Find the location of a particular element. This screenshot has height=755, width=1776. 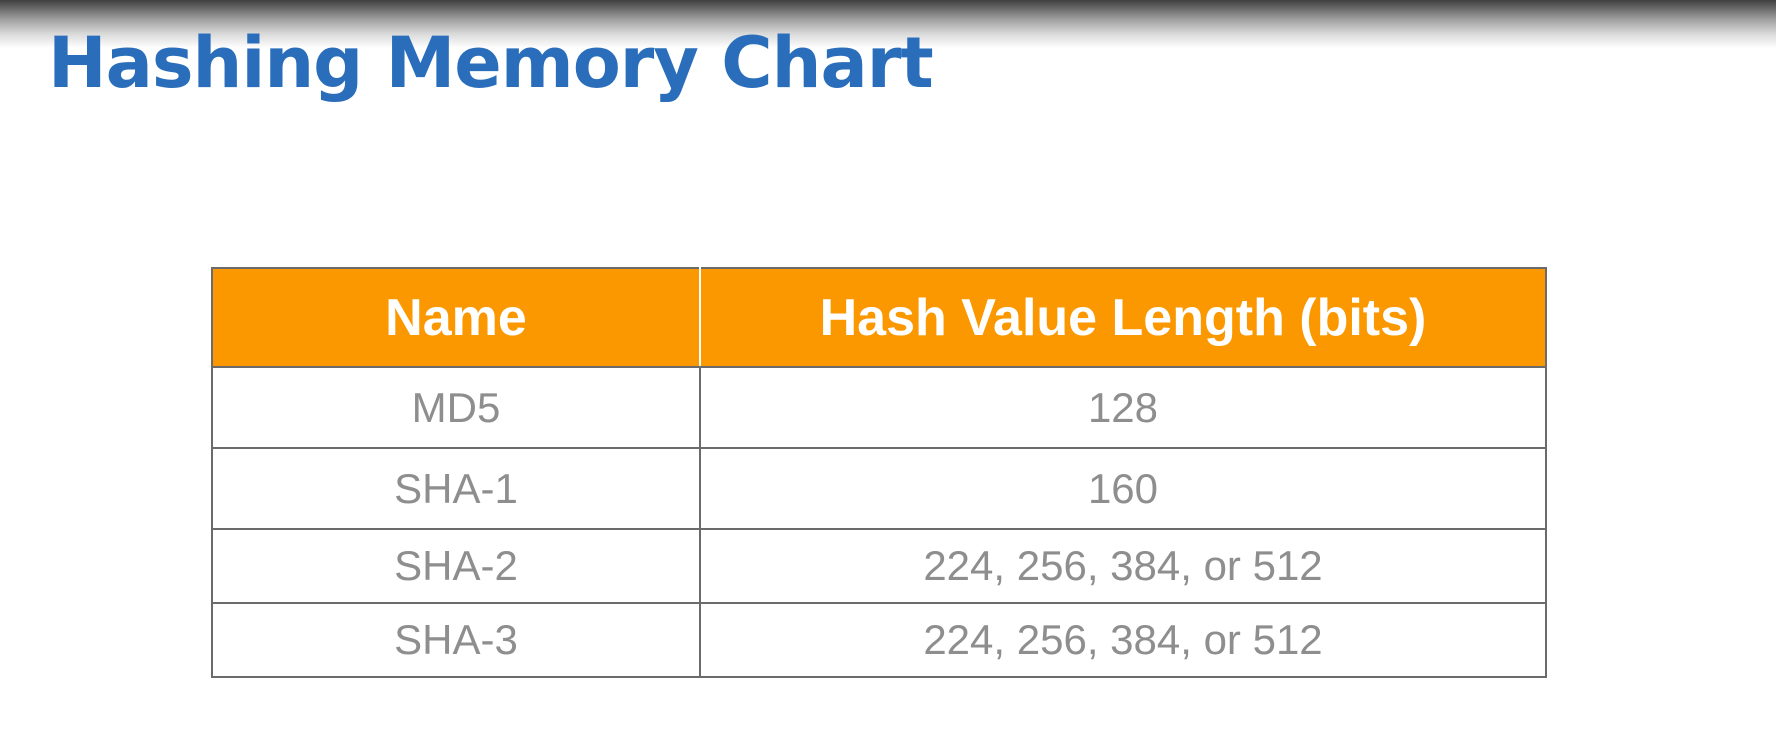

cell-hash-length: 128 is located at coordinates (1123, 407).